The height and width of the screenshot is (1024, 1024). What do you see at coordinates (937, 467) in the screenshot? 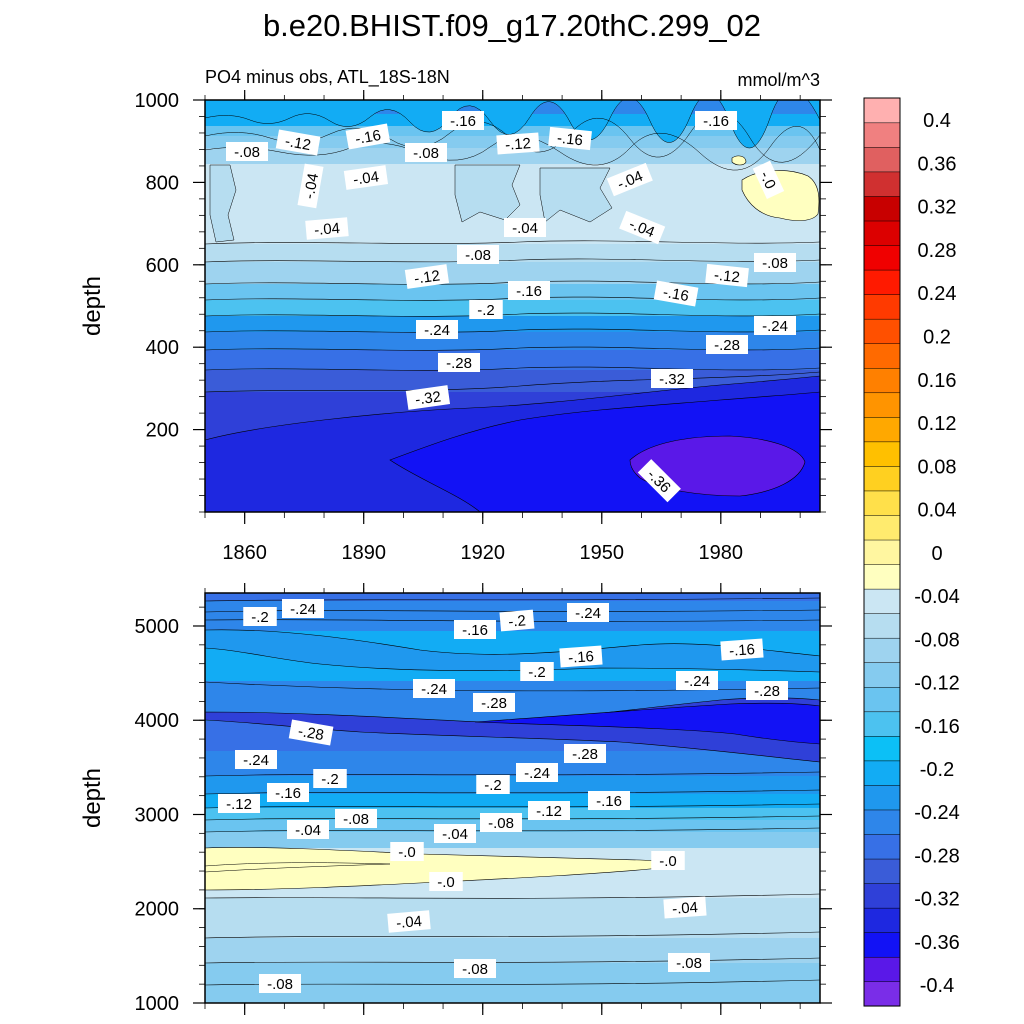
I see `colorbar-label: 0.08` at bounding box center [937, 467].